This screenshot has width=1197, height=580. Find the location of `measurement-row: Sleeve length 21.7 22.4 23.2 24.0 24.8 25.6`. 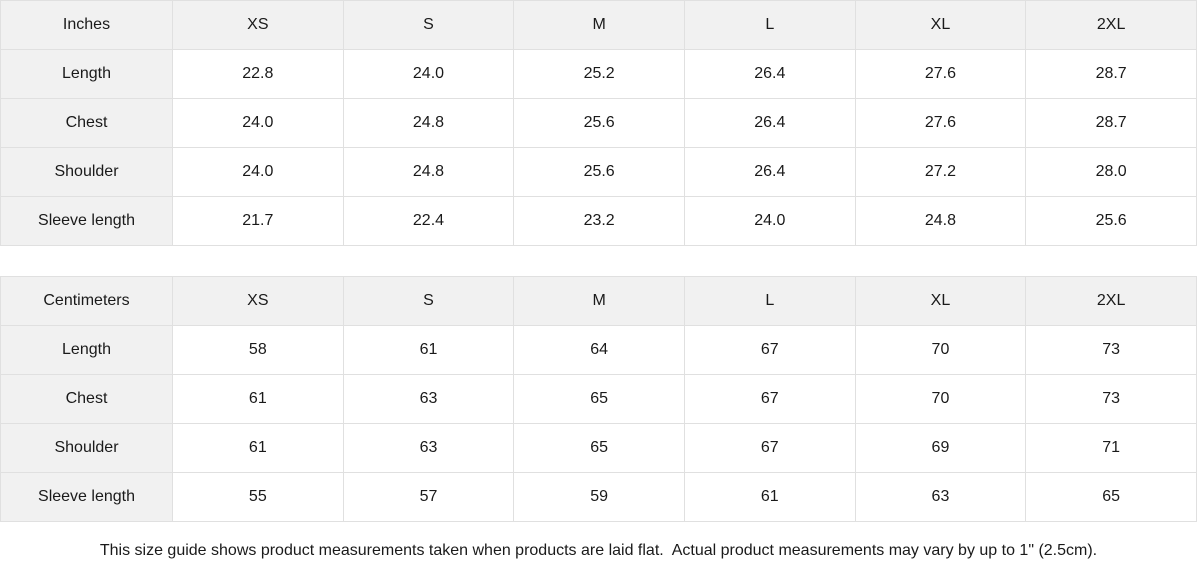

measurement-row: Sleeve length 21.7 22.4 23.2 24.0 24.8 25.6 is located at coordinates (598, 221).